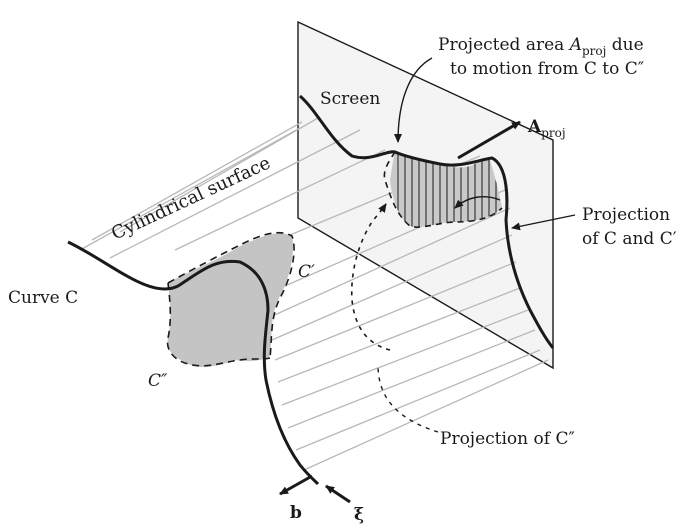 Image resolution: width=699 pixels, height=525 pixels. Describe the element at coordinates (507, 439) in the screenshot. I see `projection-c-double-prime-label: Projection of C″` at that location.